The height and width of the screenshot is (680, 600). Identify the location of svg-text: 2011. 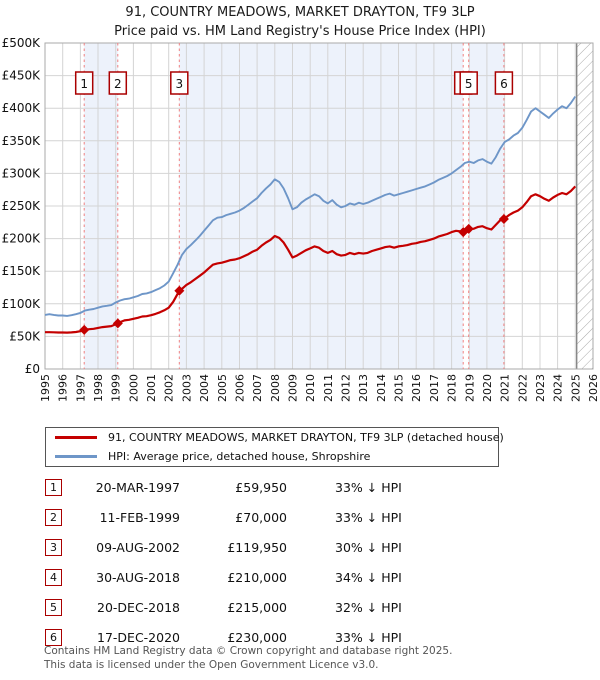
(328, 388).